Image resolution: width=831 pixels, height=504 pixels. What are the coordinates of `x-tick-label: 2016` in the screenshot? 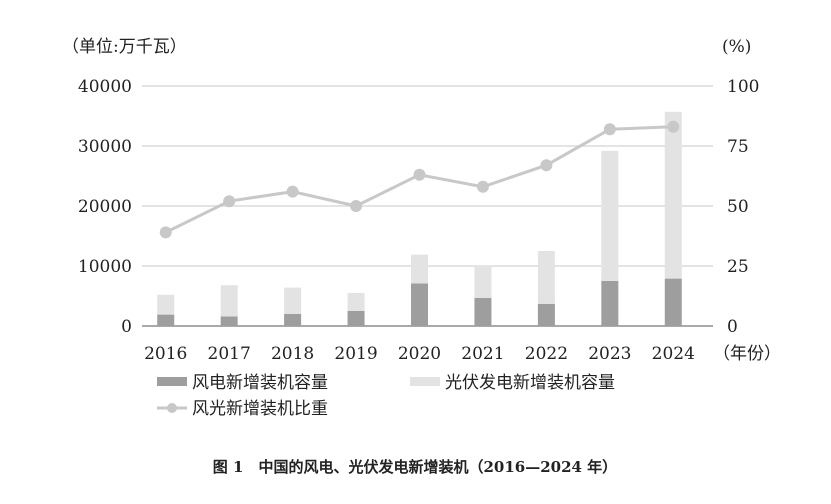 It's located at (165, 354).